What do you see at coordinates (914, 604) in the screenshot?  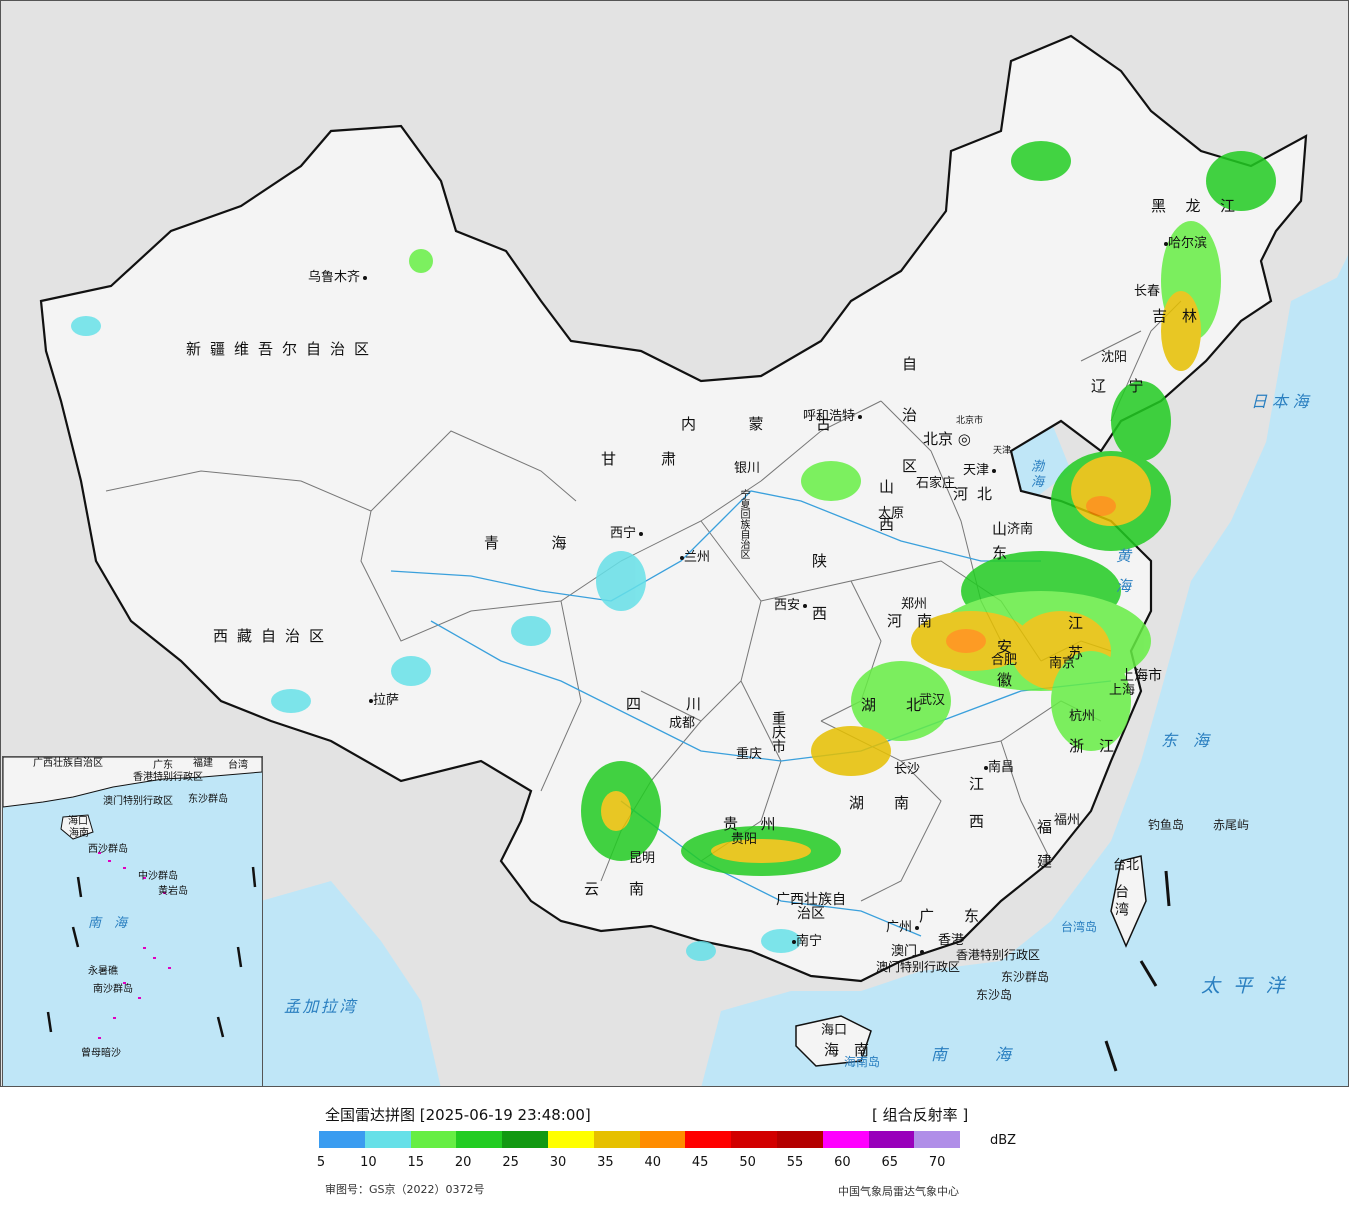 I see `city-zhengzhou: 郑州` at bounding box center [914, 604].